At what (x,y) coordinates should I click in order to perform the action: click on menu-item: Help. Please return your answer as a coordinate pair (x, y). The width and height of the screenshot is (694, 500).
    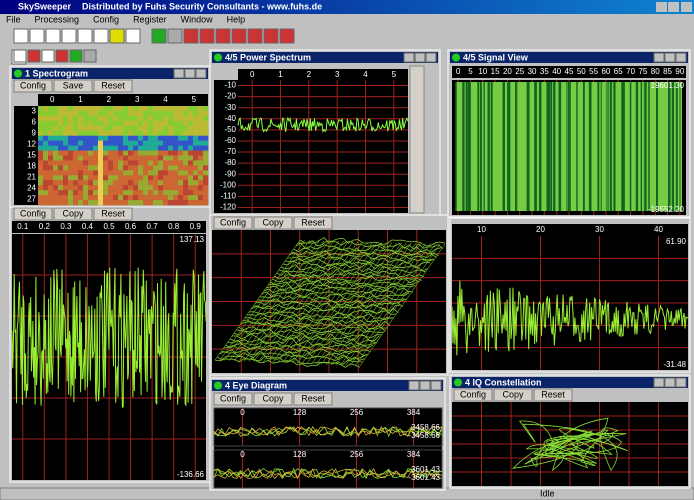
    Looking at the image, I should click on (236, 19).